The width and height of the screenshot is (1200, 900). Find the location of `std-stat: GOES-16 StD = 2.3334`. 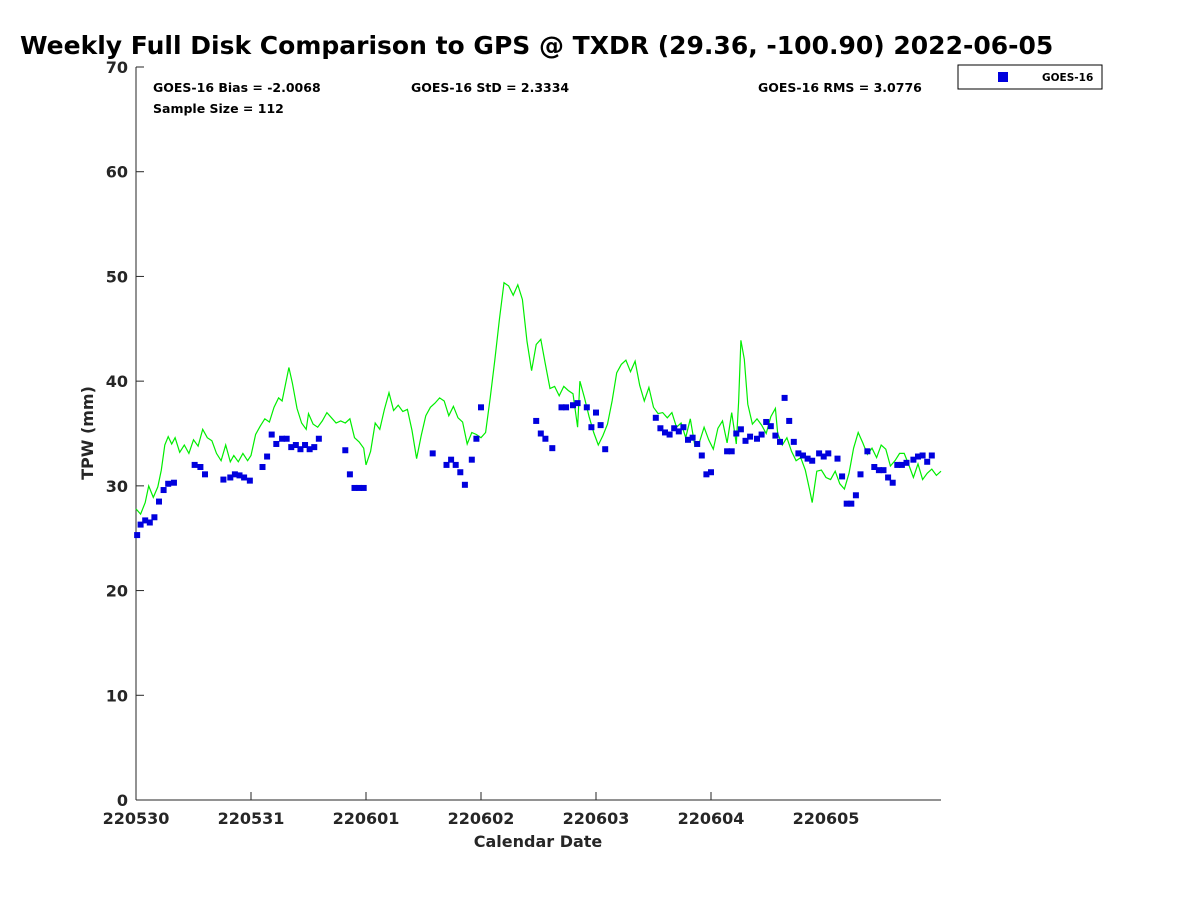

std-stat: GOES-16 StD = 2.3334 is located at coordinates (490, 87).